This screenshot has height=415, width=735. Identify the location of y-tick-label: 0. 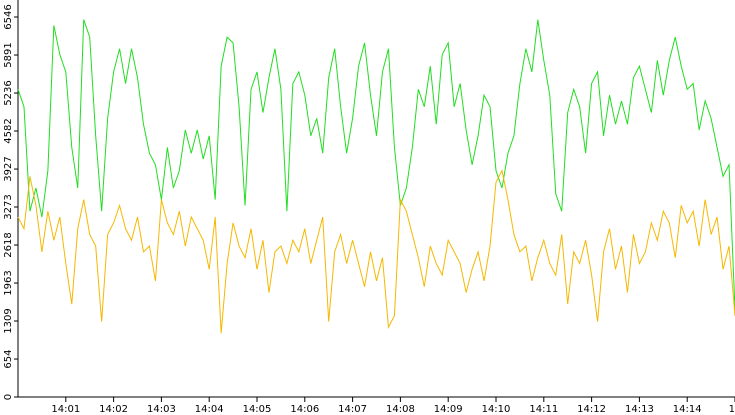
(8, 397).